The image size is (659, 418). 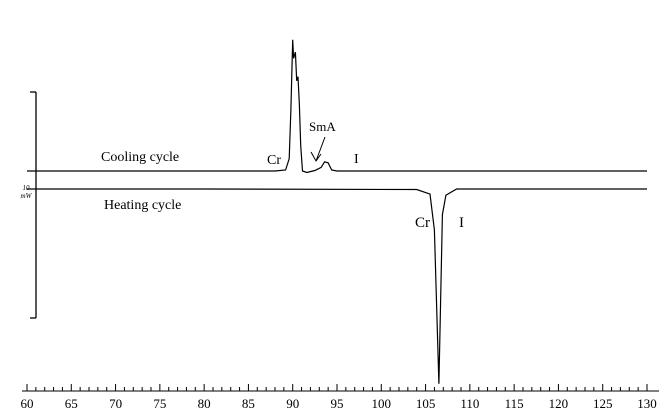 What do you see at coordinates (469, 403) in the screenshot?
I see `x-tick-label: 110` at bounding box center [469, 403].